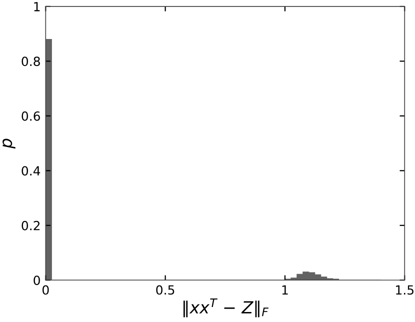 The height and width of the screenshot is (322, 415). I want to click on y-tick-label: 0.8, so click(31, 61).